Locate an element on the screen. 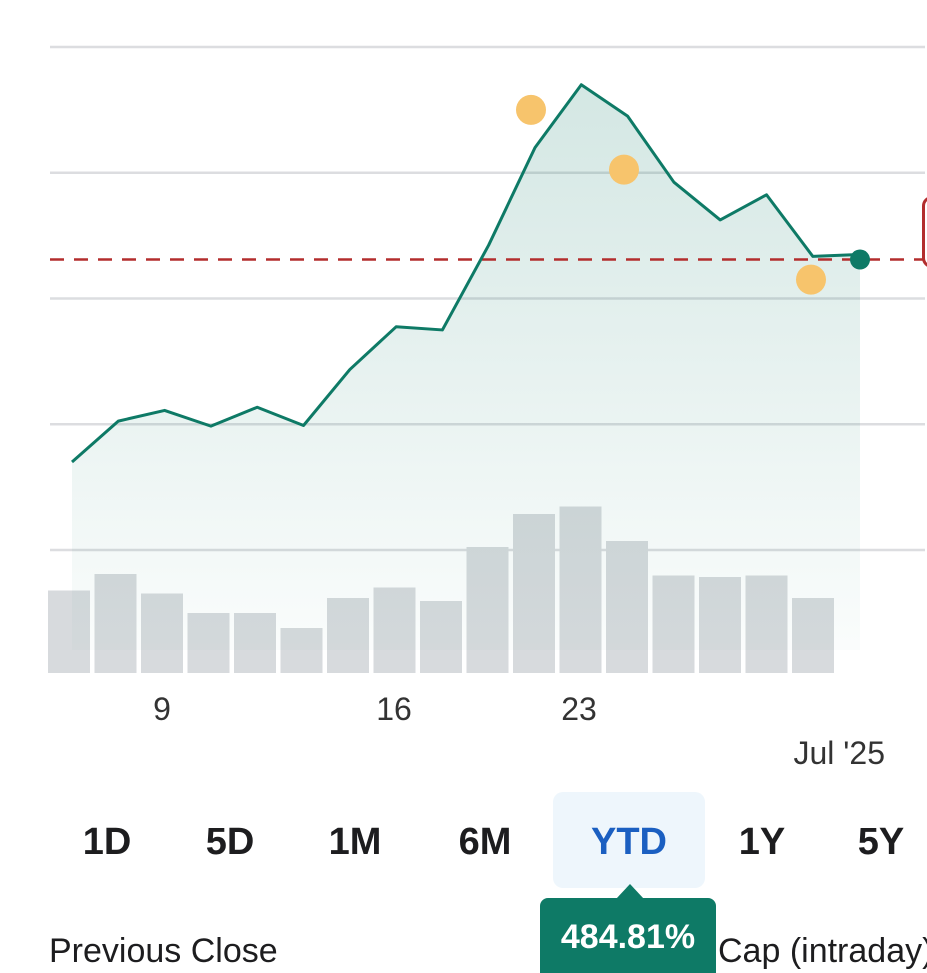 The width and height of the screenshot is (927, 973). previous-close-label: Previous Close is located at coordinates (163, 951).